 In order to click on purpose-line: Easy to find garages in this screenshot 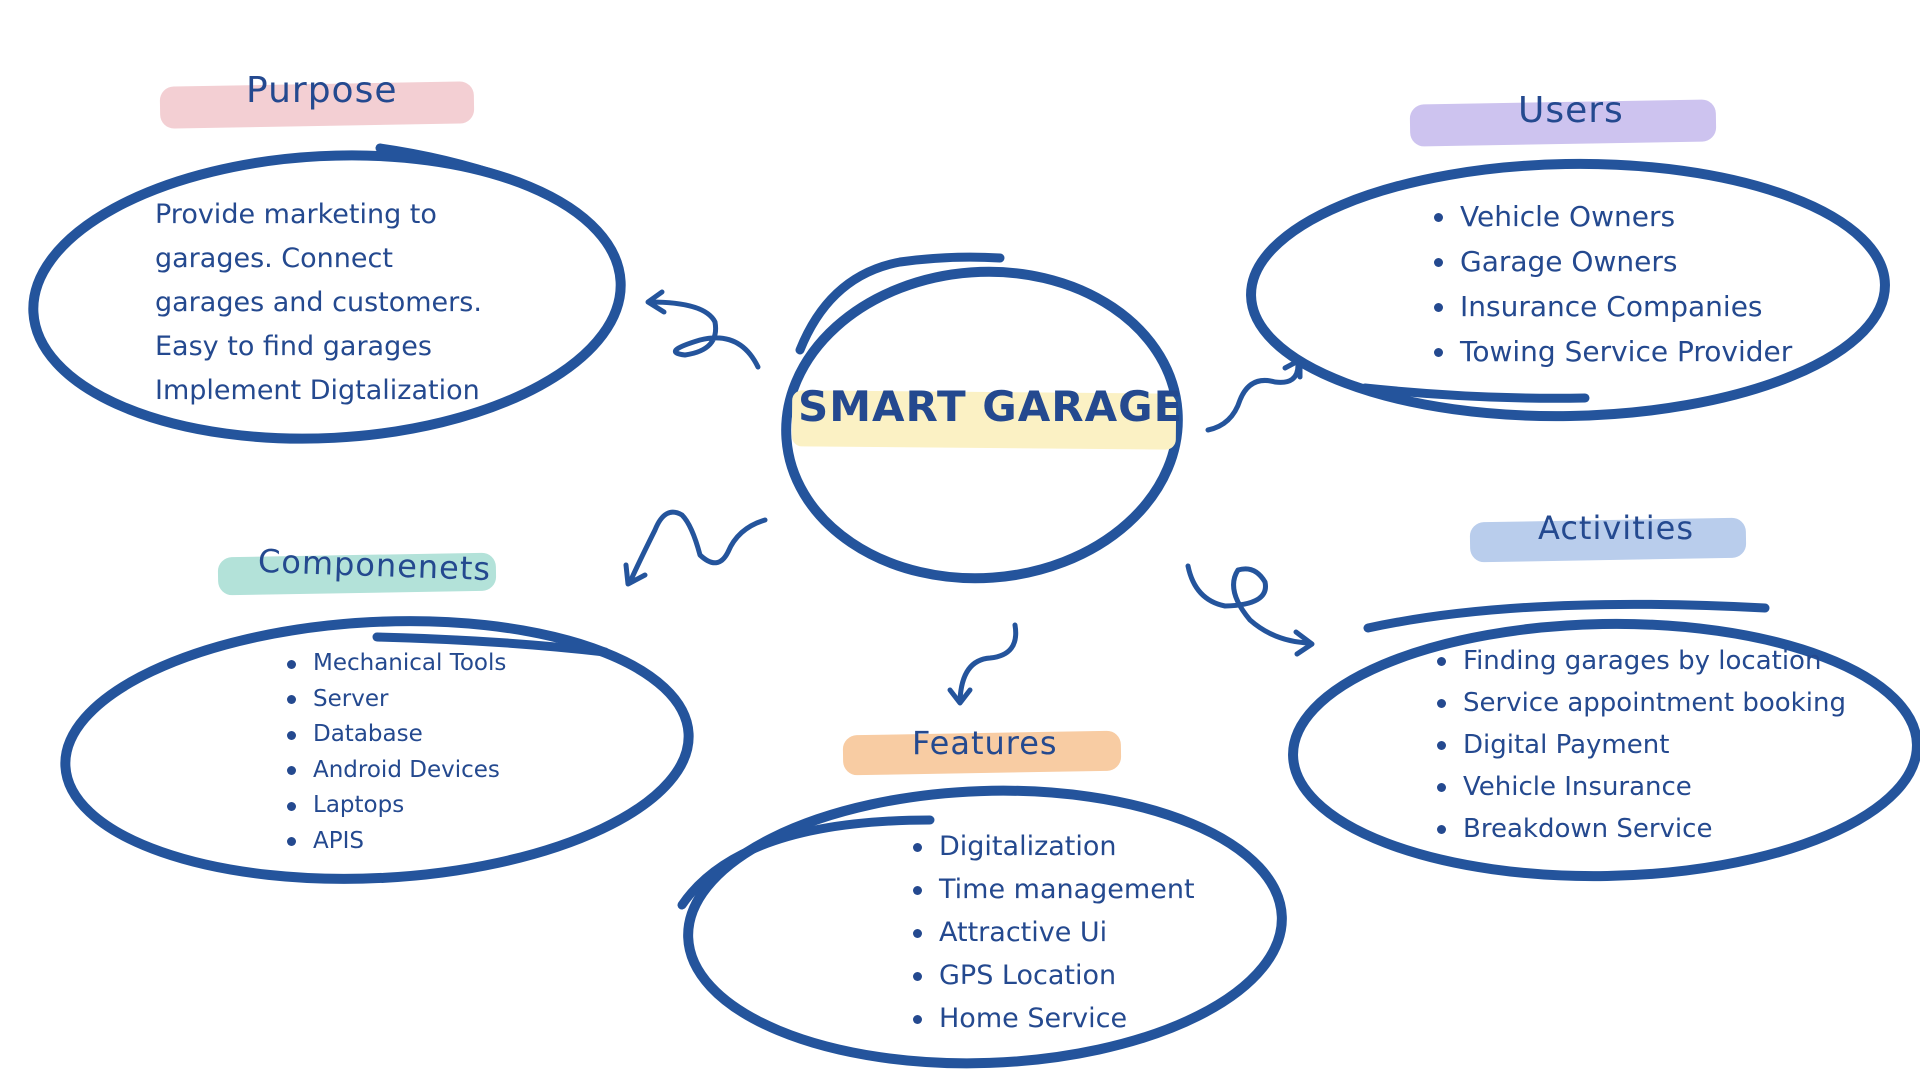, I will do `click(293, 346)`.